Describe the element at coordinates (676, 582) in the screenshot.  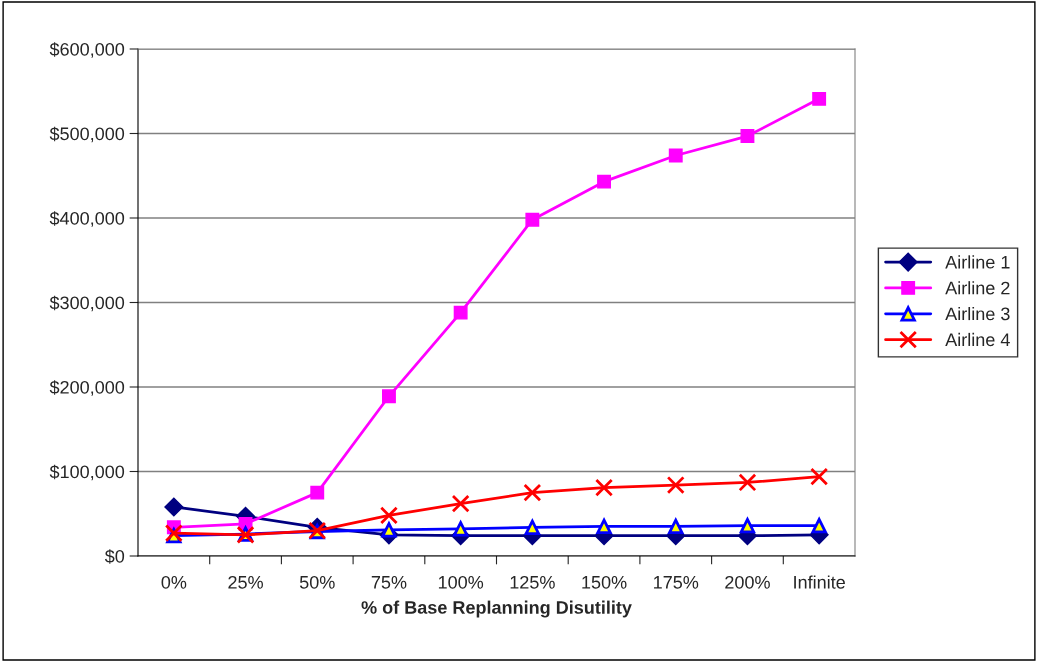
I see `x-tick-label: 175%` at that location.